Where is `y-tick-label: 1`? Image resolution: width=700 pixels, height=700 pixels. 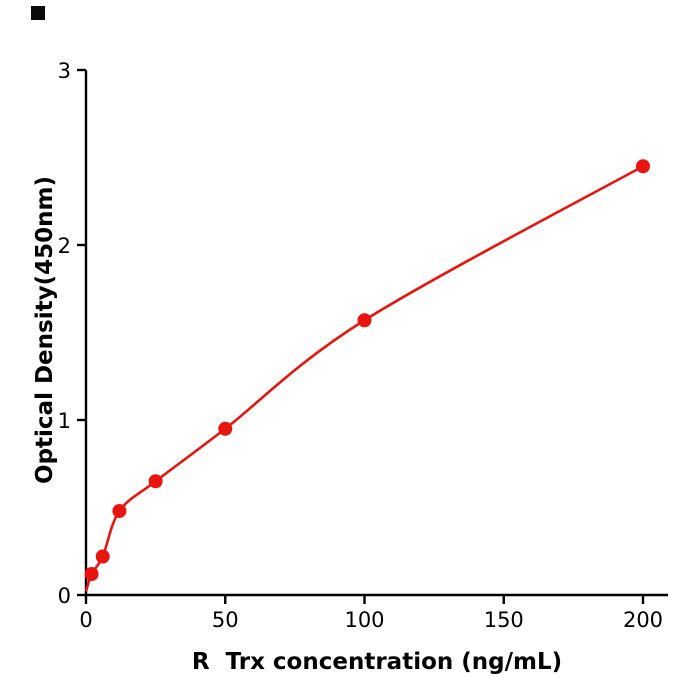
y-tick-label: 1 is located at coordinates (64, 421).